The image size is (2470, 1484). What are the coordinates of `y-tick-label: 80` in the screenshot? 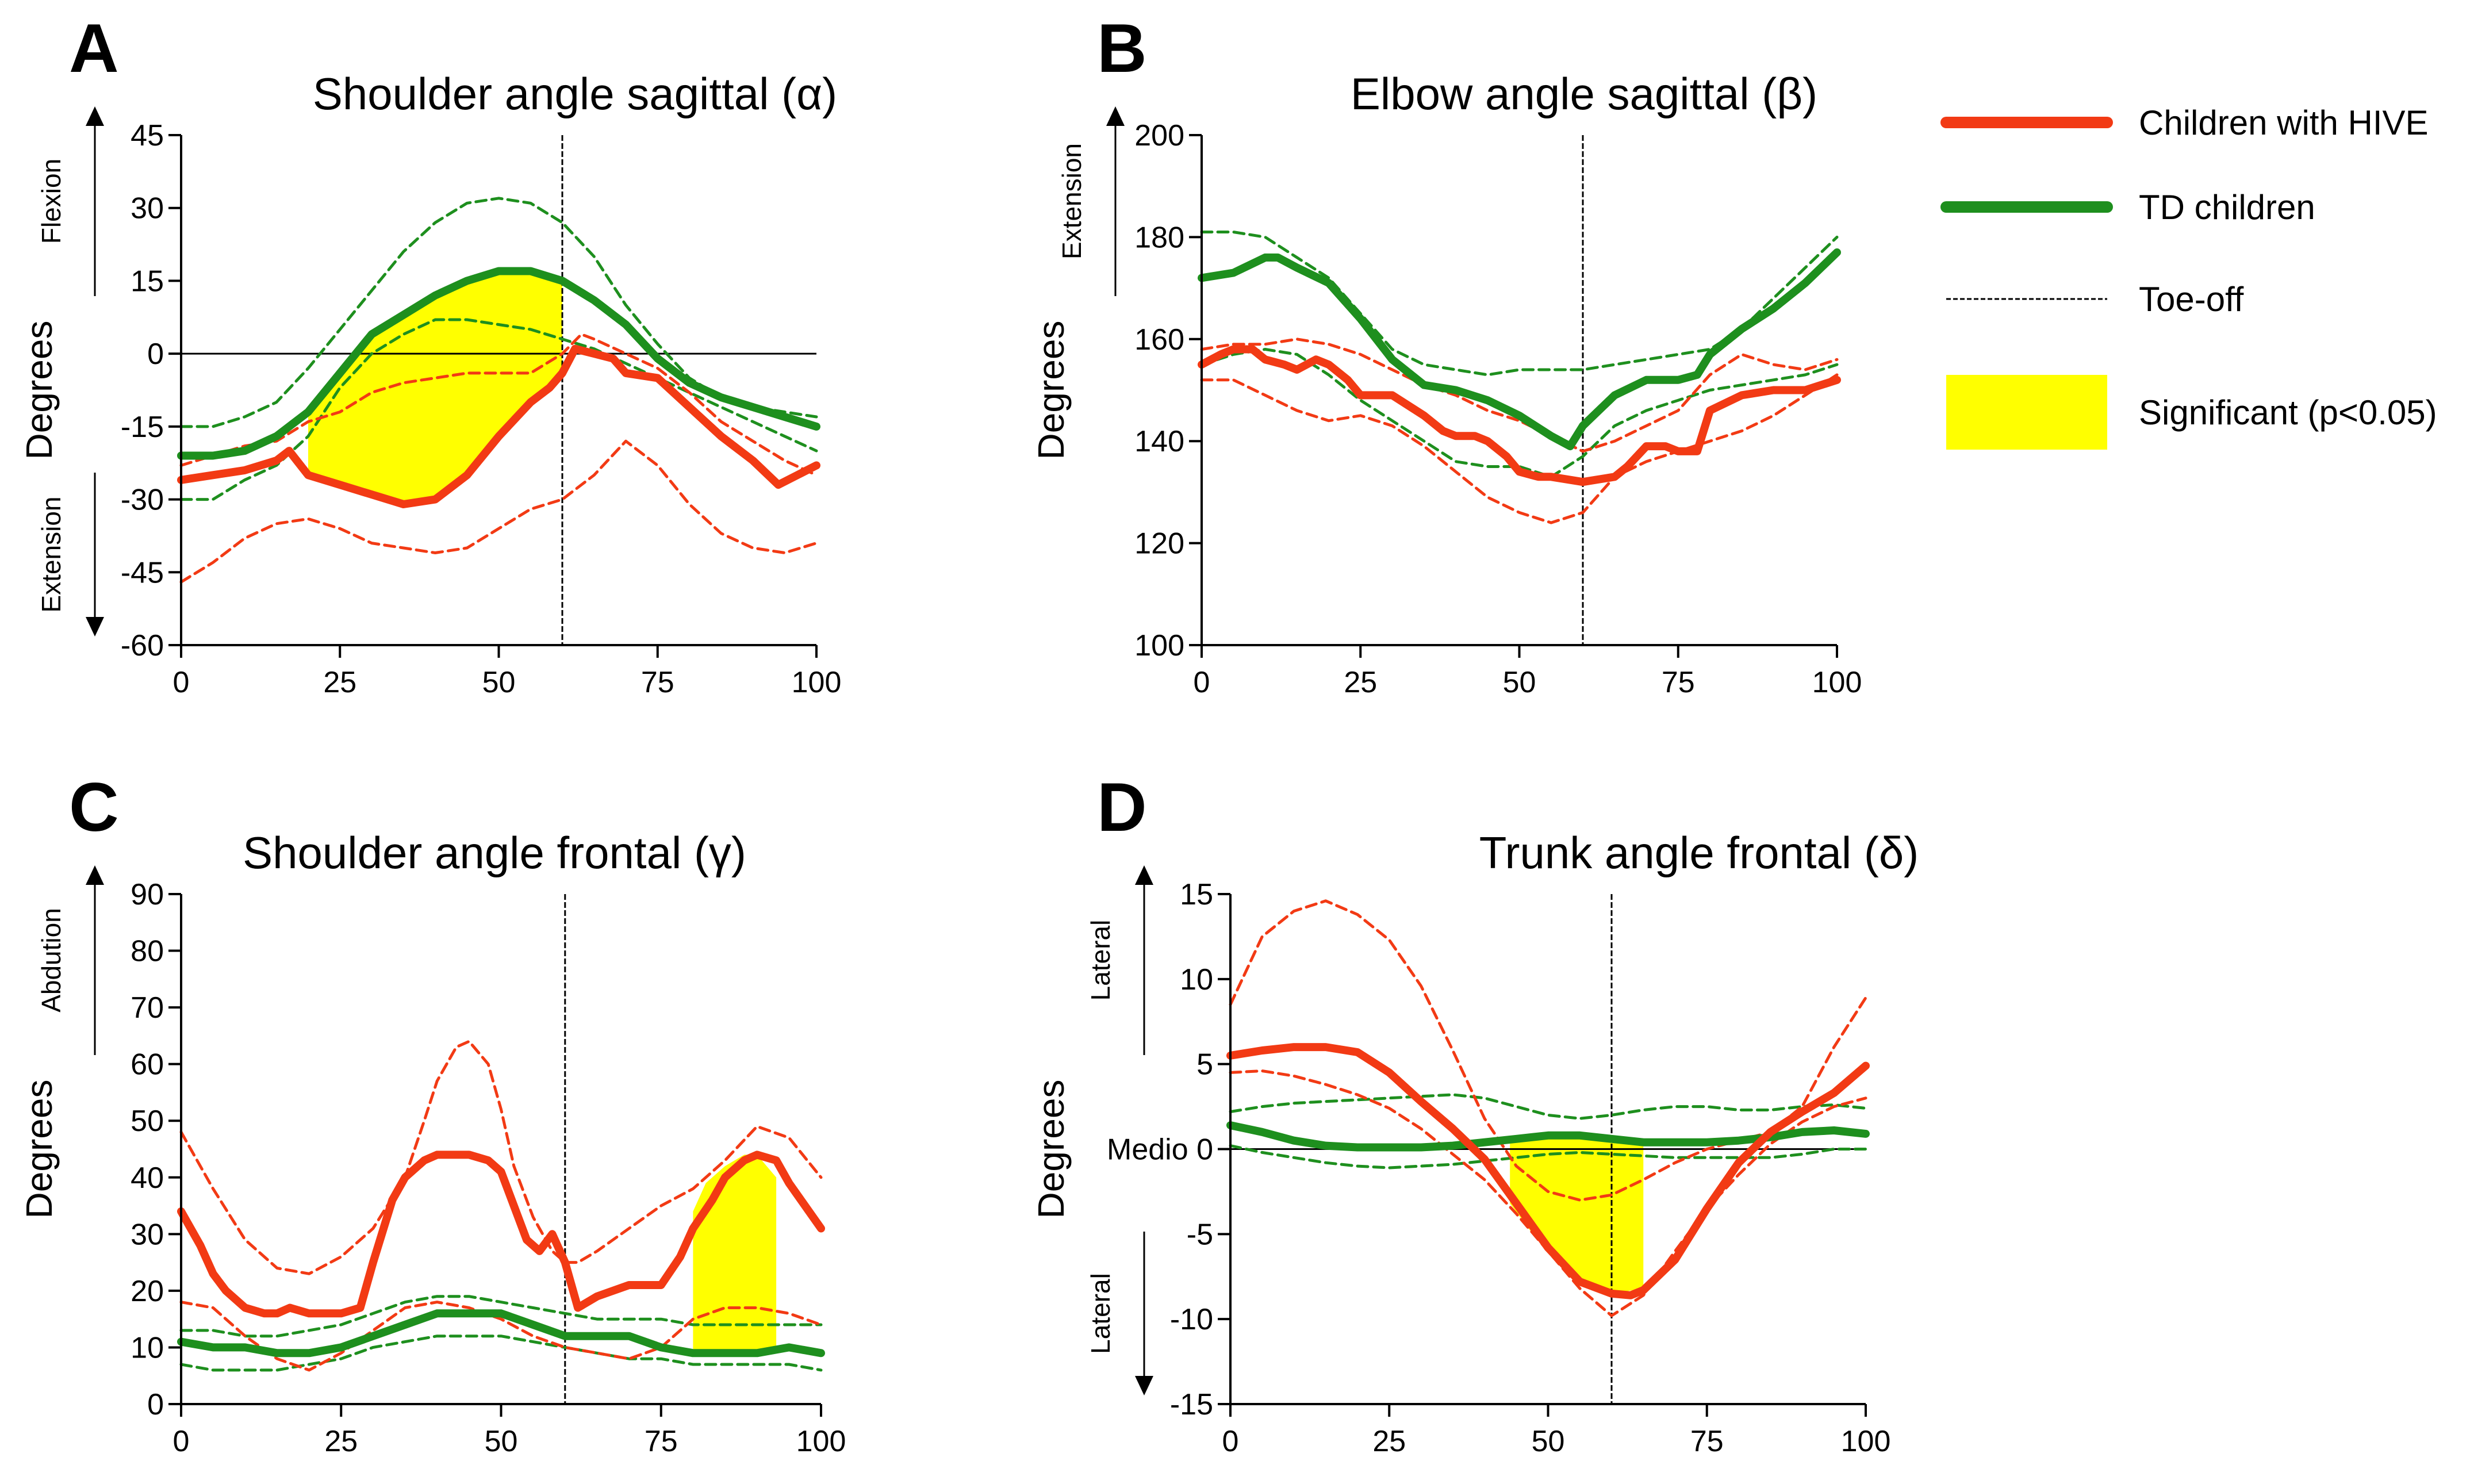 It's located at (147, 952).